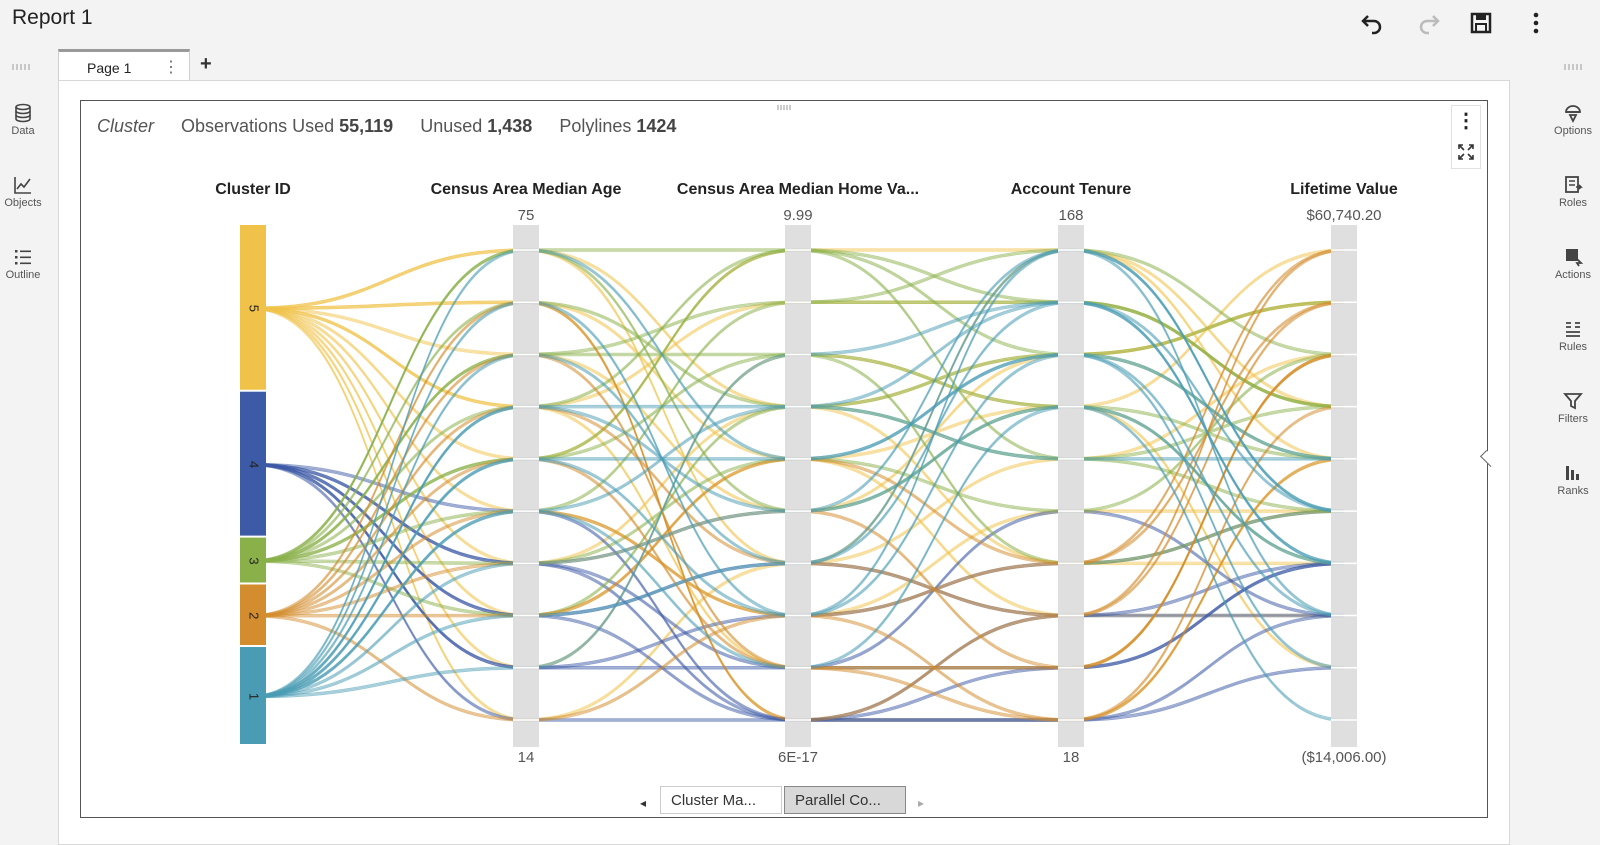 The height and width of the screenshot is (845, 1600). Describe the element at coordinates (1573, 401) in the screenshot. I see `filter-icon` at that location.